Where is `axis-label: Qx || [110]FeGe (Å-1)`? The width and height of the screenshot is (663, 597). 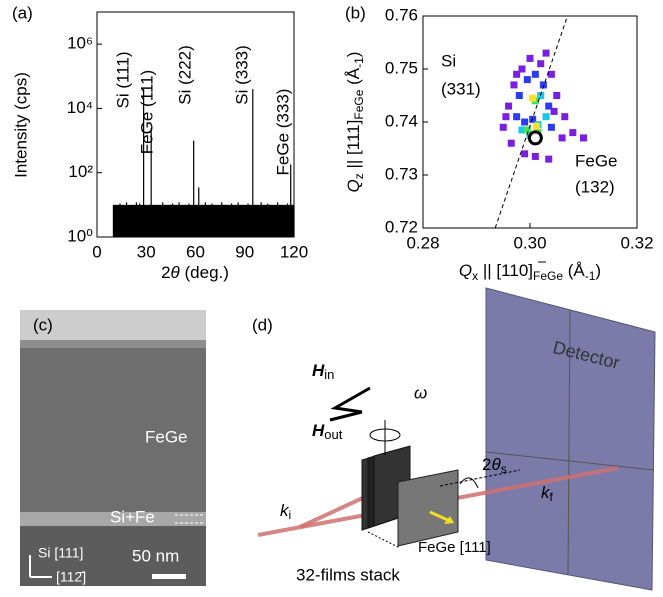
axis-label: Qx || [110]FeGe (Å-1) is located at coordinates (530, 272).